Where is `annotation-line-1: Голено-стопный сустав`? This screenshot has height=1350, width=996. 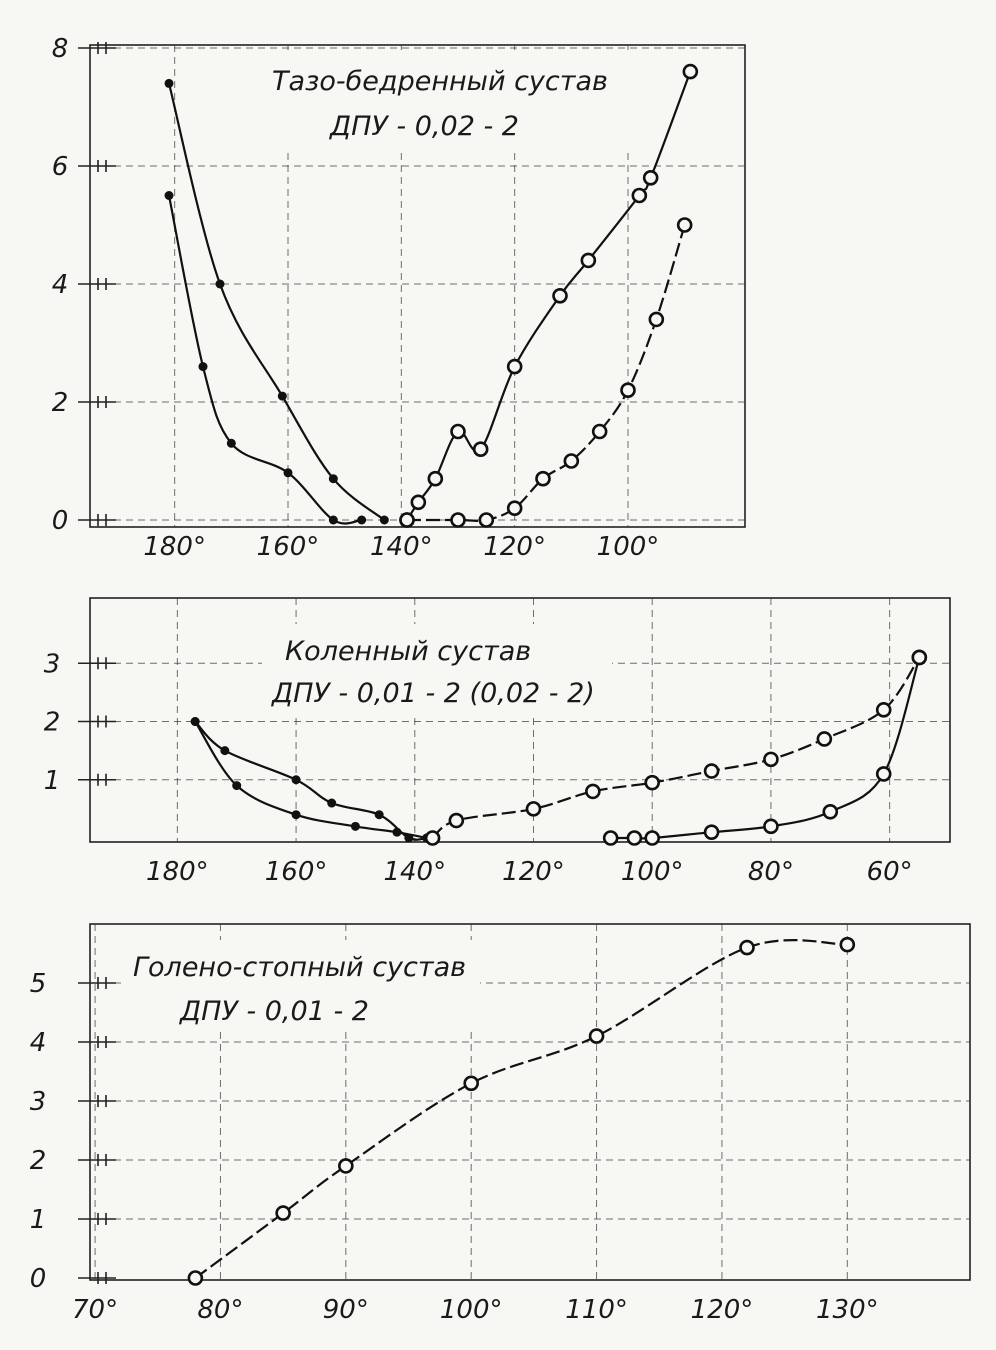
annotation-line-1: Голено-стопный сустав is located at coordinates (299, 967).